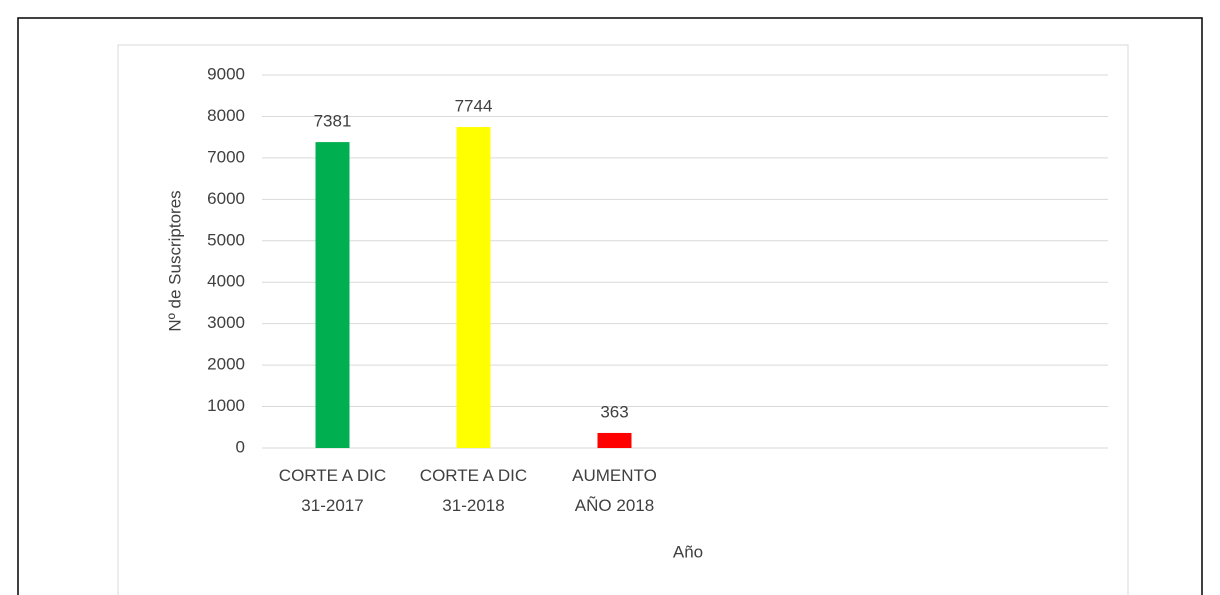 The image size is (1220, 595). What do you see at coordinates (473, 490) in the screenshot?
I see `x-tick-label: CORTE A DIC 31-2018` at bounding box center [473, 490].